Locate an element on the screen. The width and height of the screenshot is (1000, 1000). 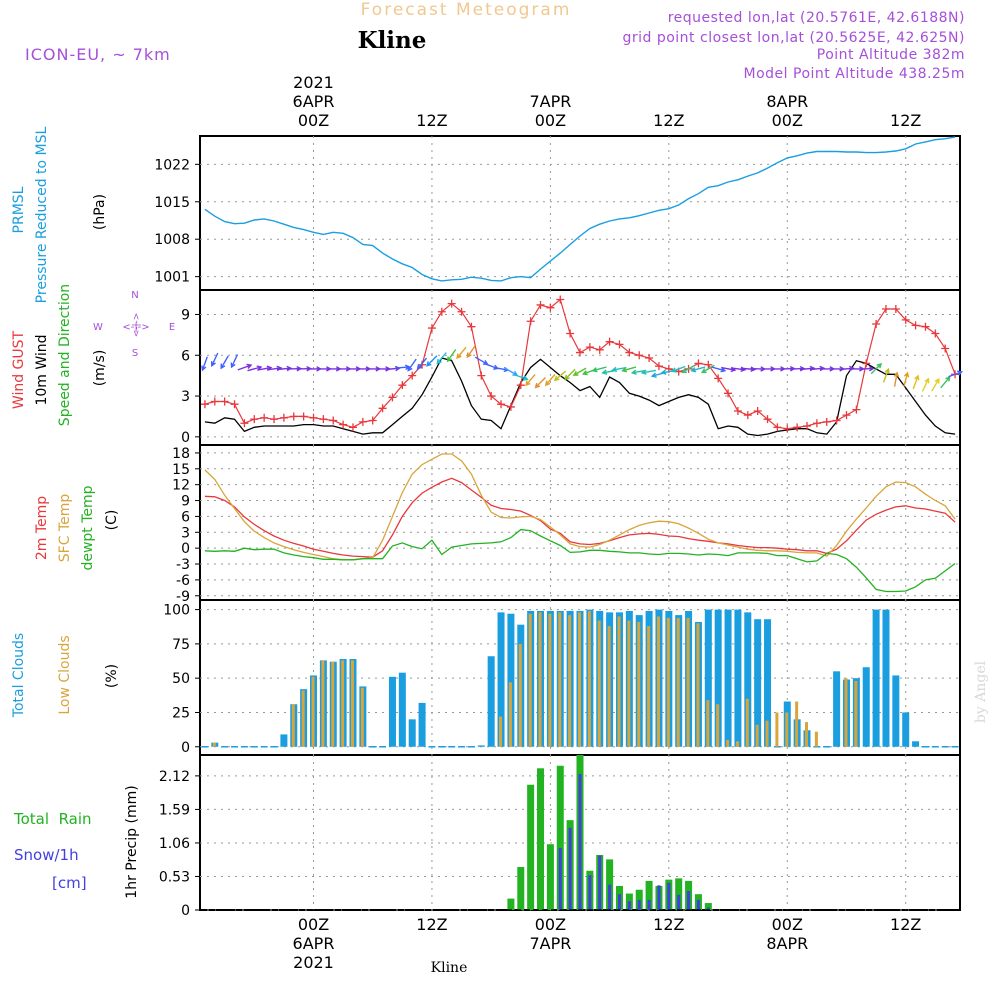
y-tick-label: 1015 is located at coordinates (172, 203).